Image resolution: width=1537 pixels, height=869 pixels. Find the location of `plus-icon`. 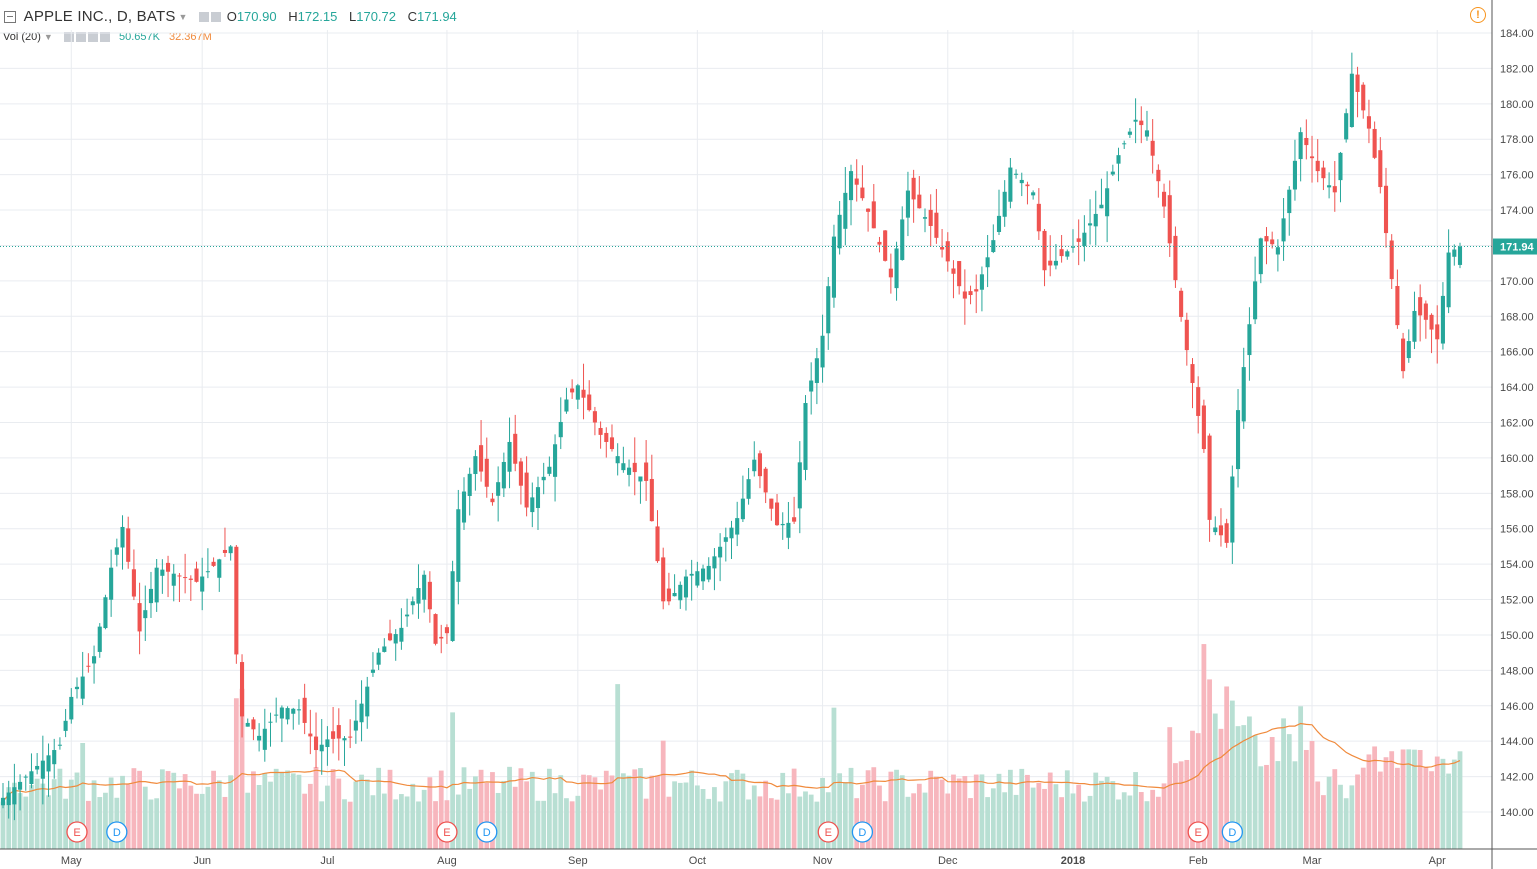

plus-icon is located at coordinates (92, 37).